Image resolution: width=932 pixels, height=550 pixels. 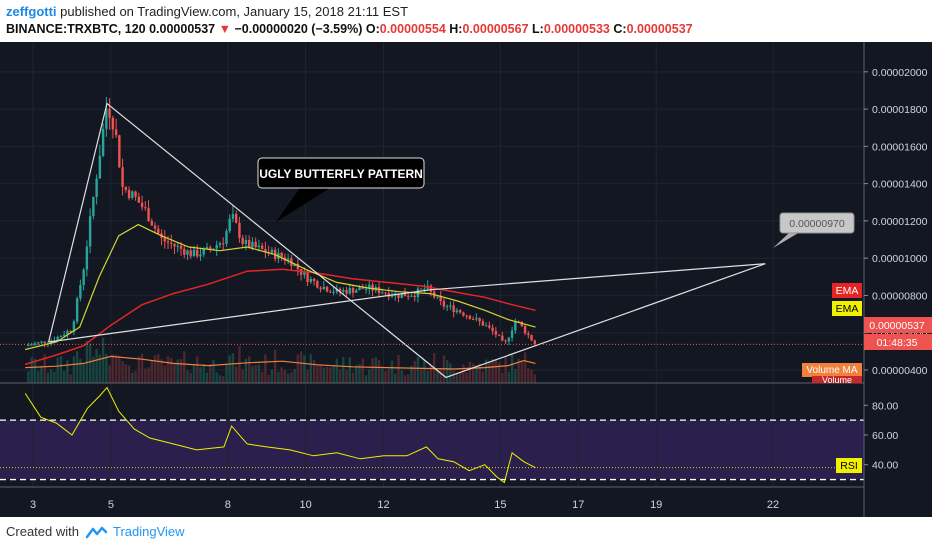 What do you see at coordinates (817, 223) in the screenshot?
I see `target-box` at bounding box center [817, 223].